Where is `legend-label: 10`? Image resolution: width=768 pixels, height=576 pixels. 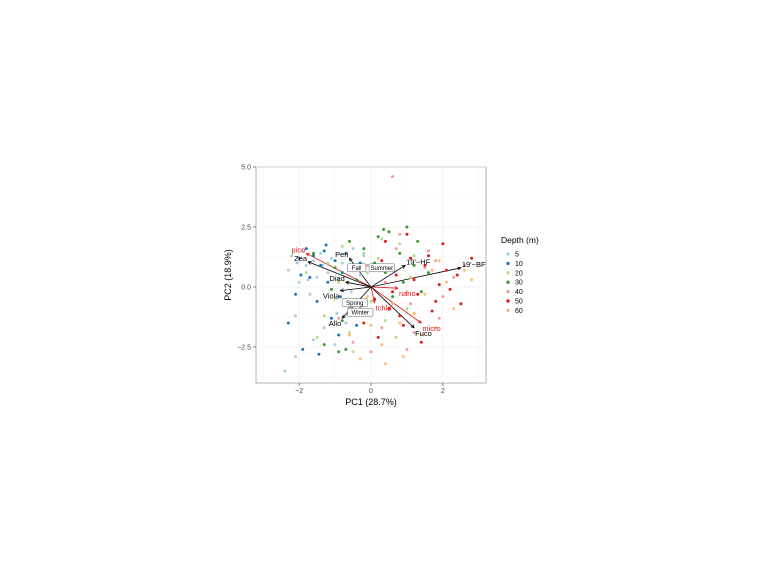
legend-label: 10 is located at coordinates (519, 264).